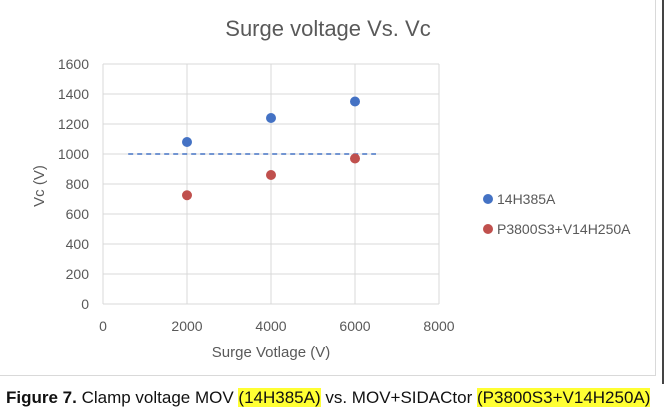 The image size is (666, 412). I want to click on caption-highlight-2: (P3800S3+V14H250A), so click(563, 397).